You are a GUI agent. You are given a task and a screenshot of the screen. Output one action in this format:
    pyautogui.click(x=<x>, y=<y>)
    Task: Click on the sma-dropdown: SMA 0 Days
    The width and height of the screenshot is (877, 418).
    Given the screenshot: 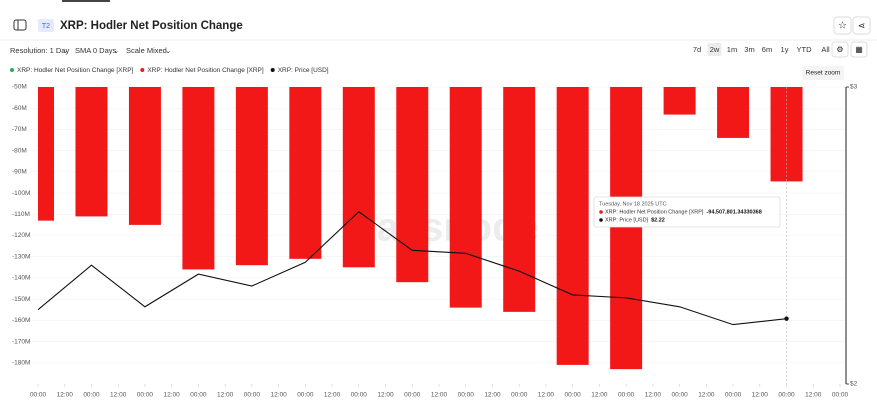 What is the action you would take?
    pyautogui.click(x=96, y=50)
    